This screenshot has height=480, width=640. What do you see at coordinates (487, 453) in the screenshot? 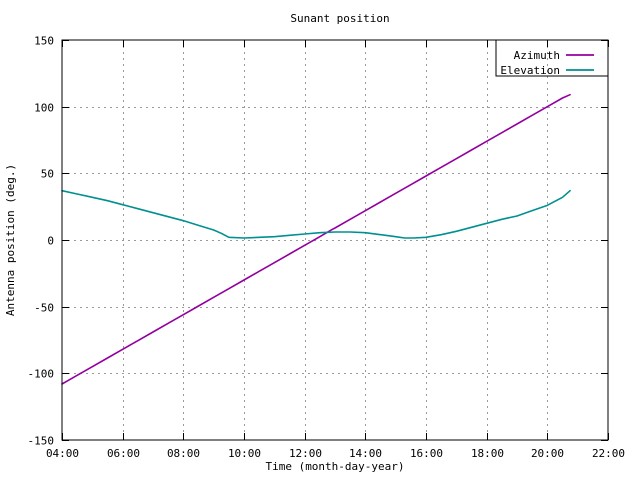
I see `x-tick-label: 18:00` at bounding box center [487, 453].